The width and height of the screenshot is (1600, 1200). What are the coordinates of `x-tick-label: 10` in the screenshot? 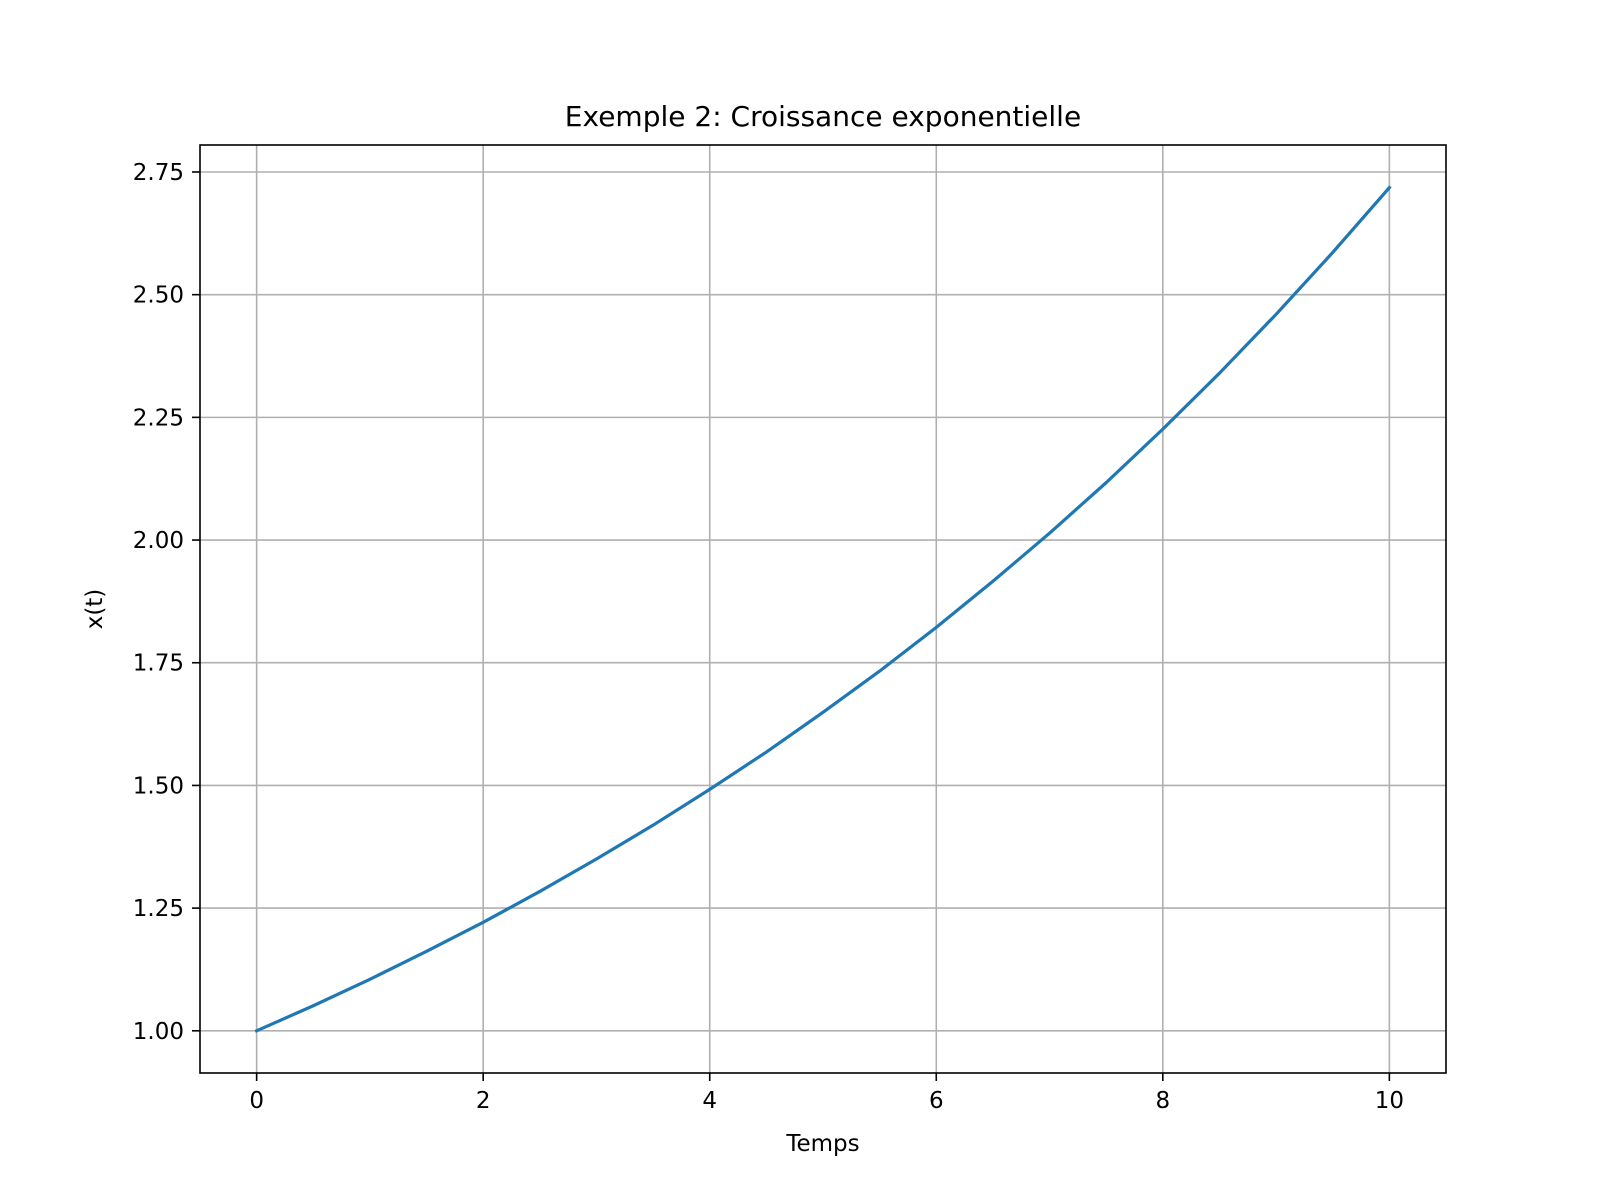 It's located at (1389, 1101).